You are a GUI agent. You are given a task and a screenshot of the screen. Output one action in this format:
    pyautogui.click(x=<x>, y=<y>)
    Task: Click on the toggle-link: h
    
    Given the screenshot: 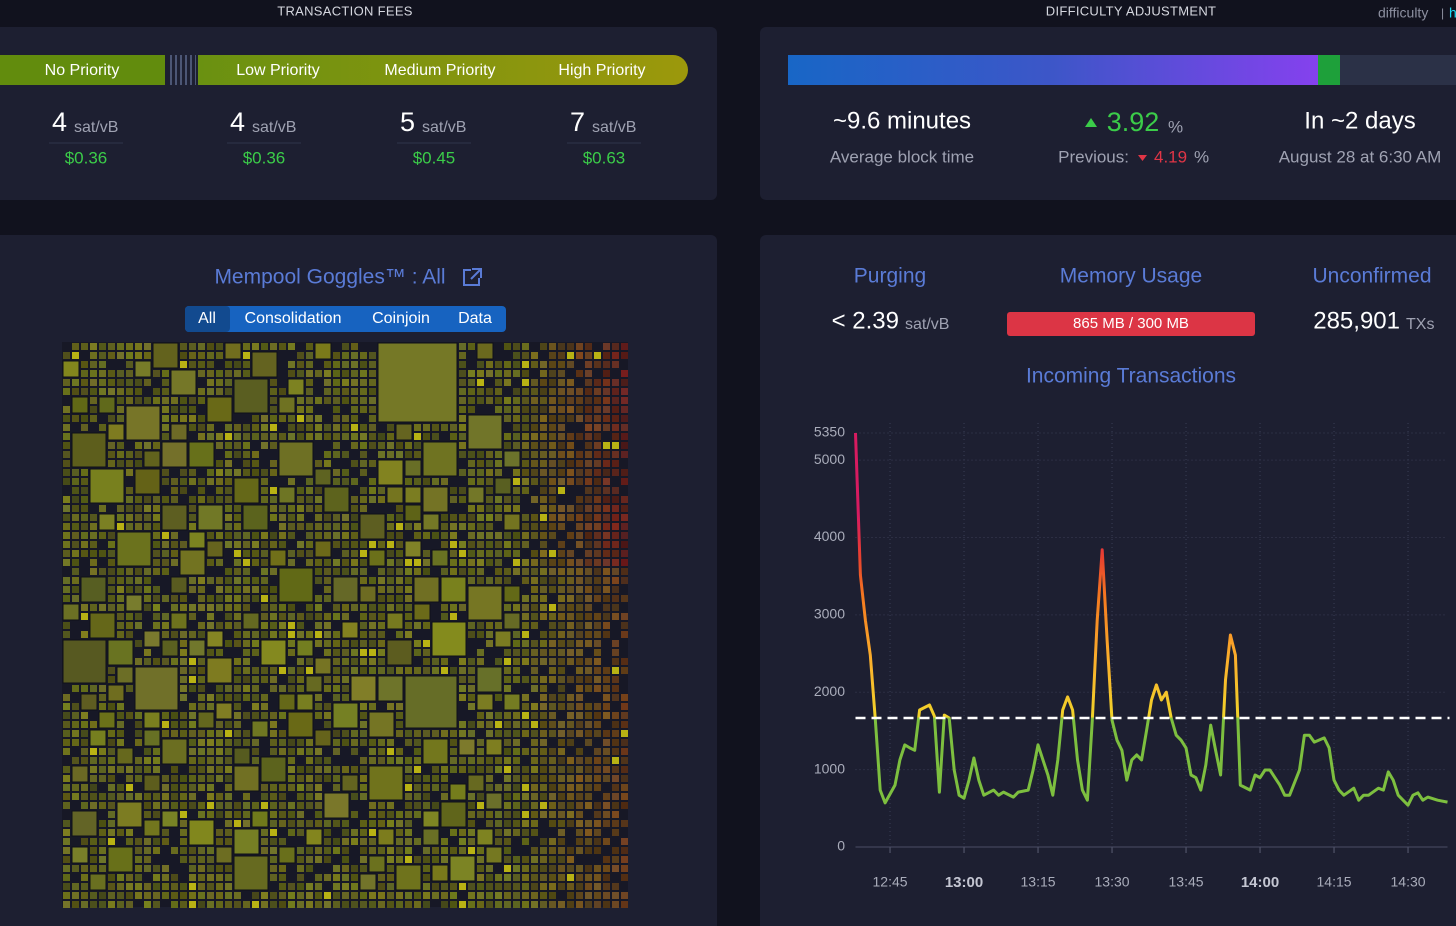 What is the action you would take?
    pyautogui.click(x=1452, y=13)
    